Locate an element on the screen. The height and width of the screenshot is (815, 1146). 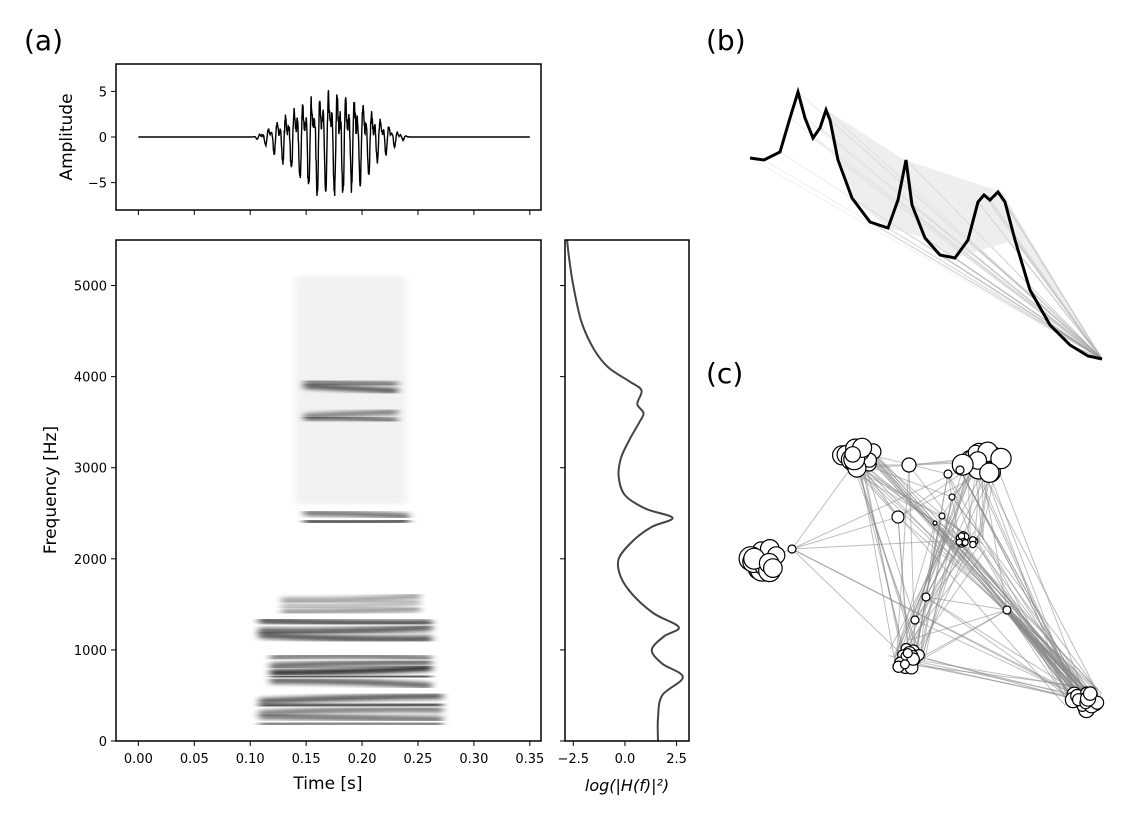
tube-shade is located at coordinates (950, 225).